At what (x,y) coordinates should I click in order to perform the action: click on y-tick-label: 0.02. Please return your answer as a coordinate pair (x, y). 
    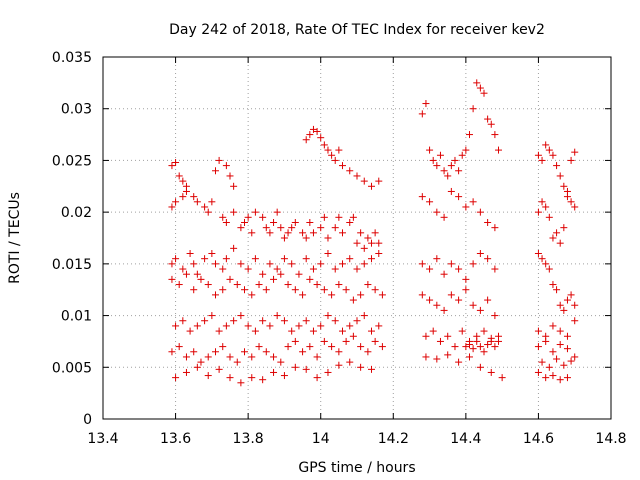
    Looking at the image, I should click on (76, 213).